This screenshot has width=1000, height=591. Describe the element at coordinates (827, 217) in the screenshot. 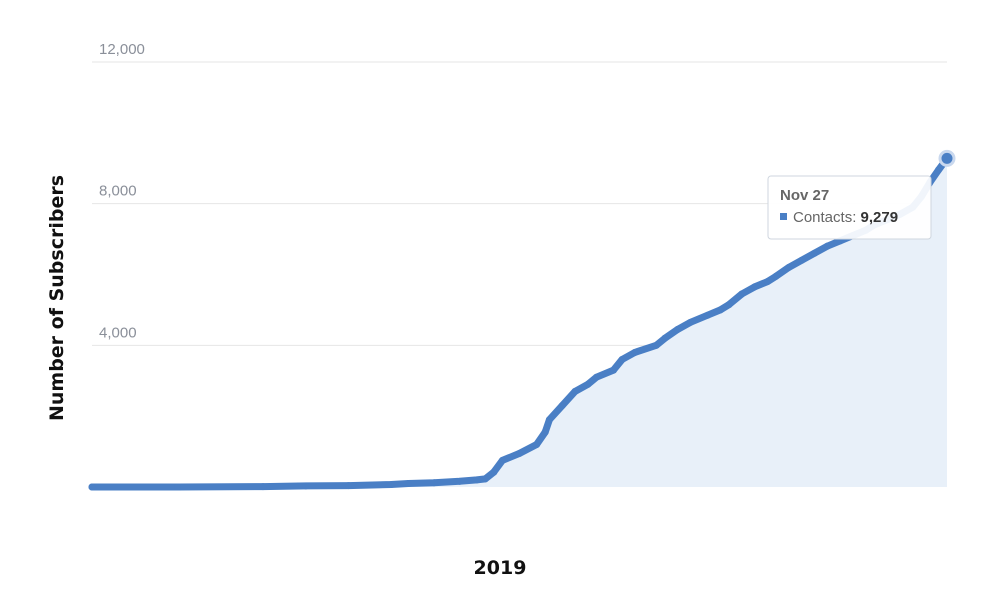

I see `tooltip-series-label: Contacts:` at that location.